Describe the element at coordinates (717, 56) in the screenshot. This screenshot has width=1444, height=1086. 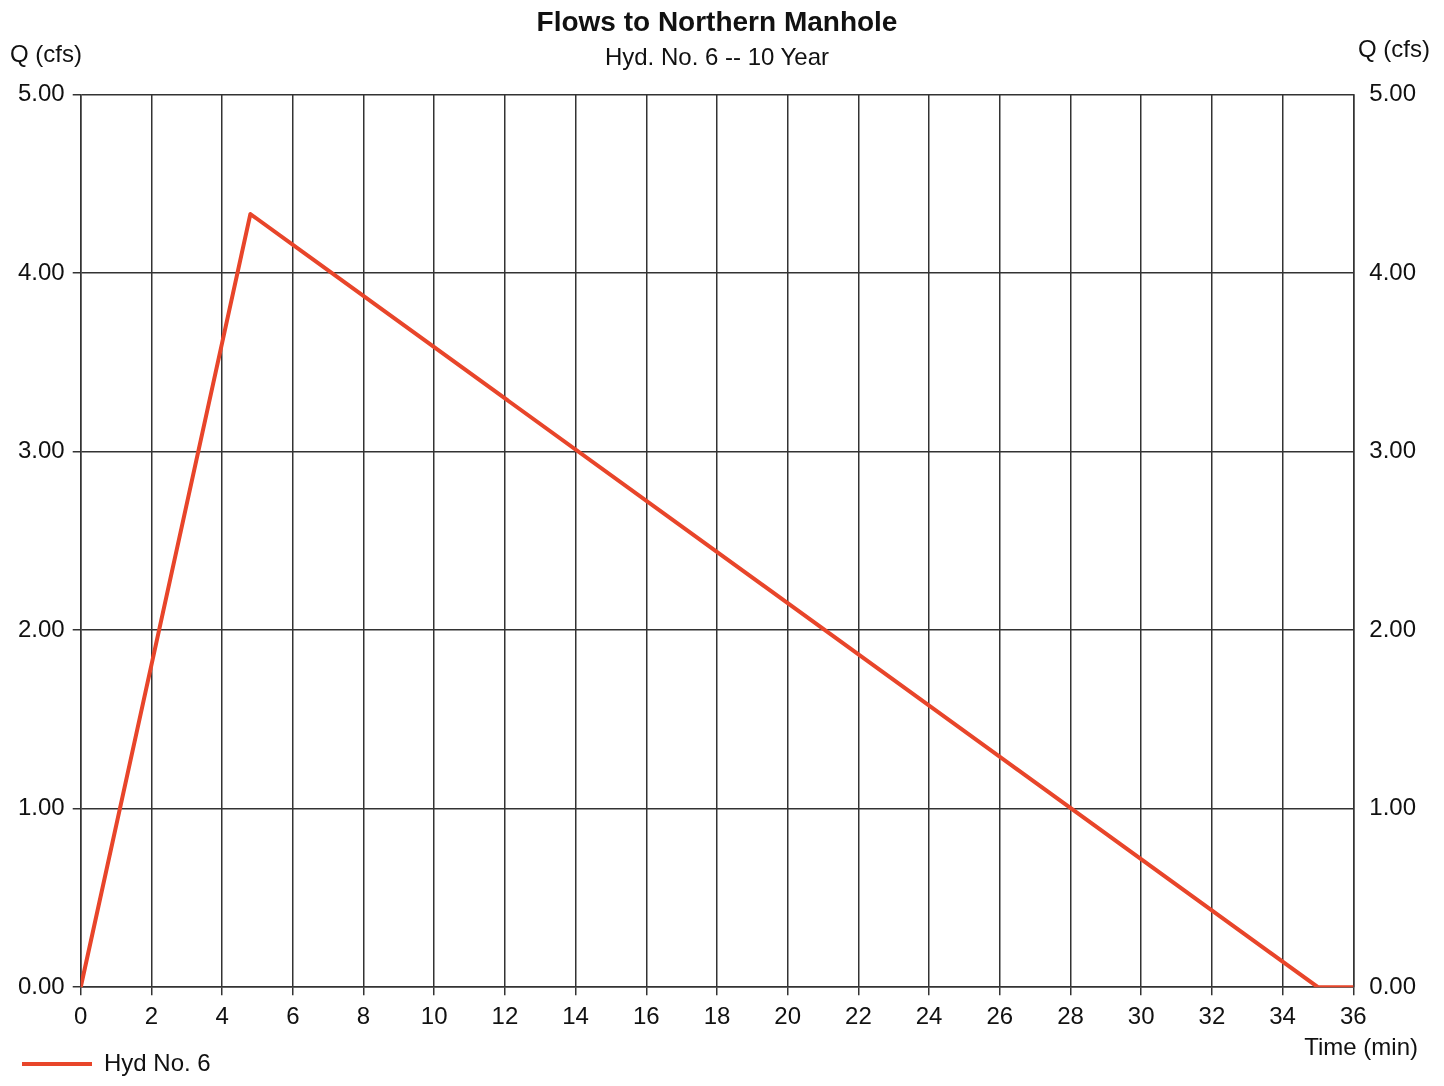
I see `chart-subtitle: Hyd. No. 6 -- 10 Year` at that location.